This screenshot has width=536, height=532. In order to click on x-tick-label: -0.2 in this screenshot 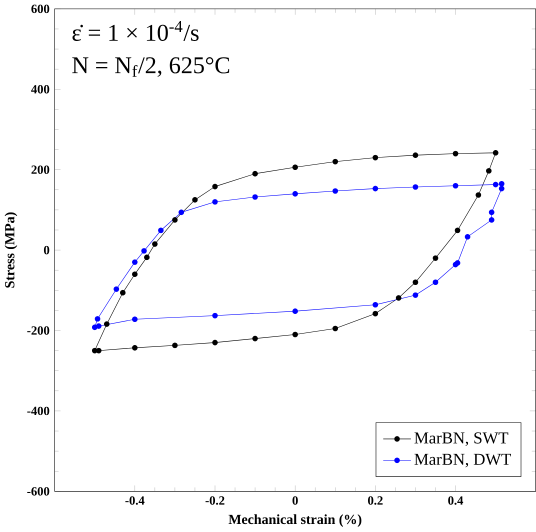, I will do `click(215, 500)`.